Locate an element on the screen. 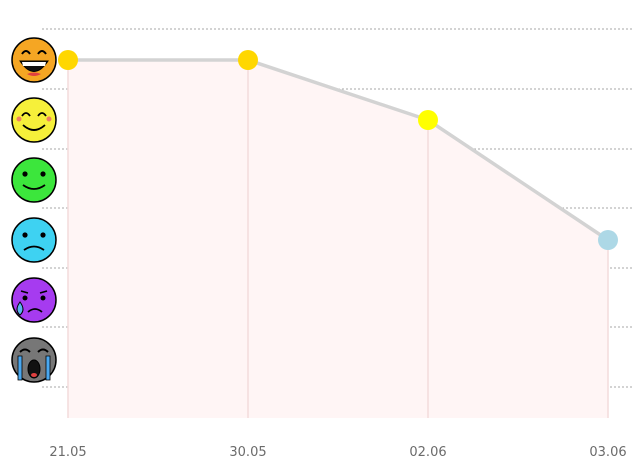 The width and height of the screenshot is (643, 470). x-axis-tick-labels: 21.05 30.05 02.06 03.06 is located at coordinates (337, 452).